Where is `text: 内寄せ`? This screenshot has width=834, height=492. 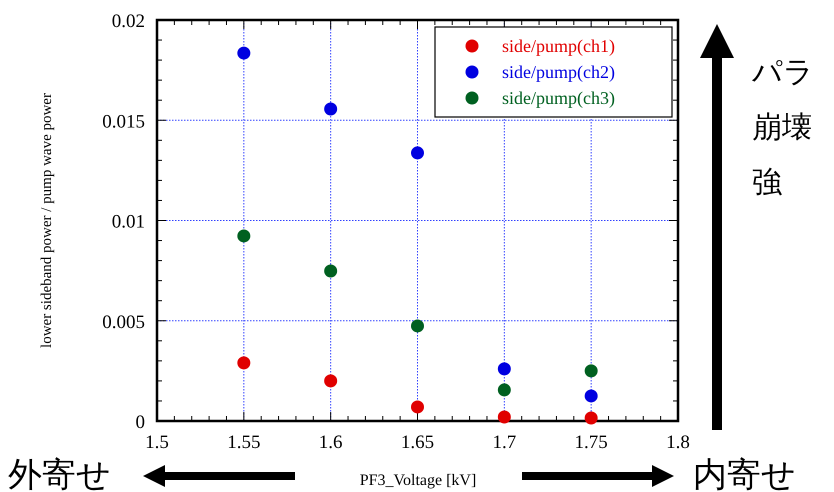 text: 内寄せ is located at coordinates (744, 473).